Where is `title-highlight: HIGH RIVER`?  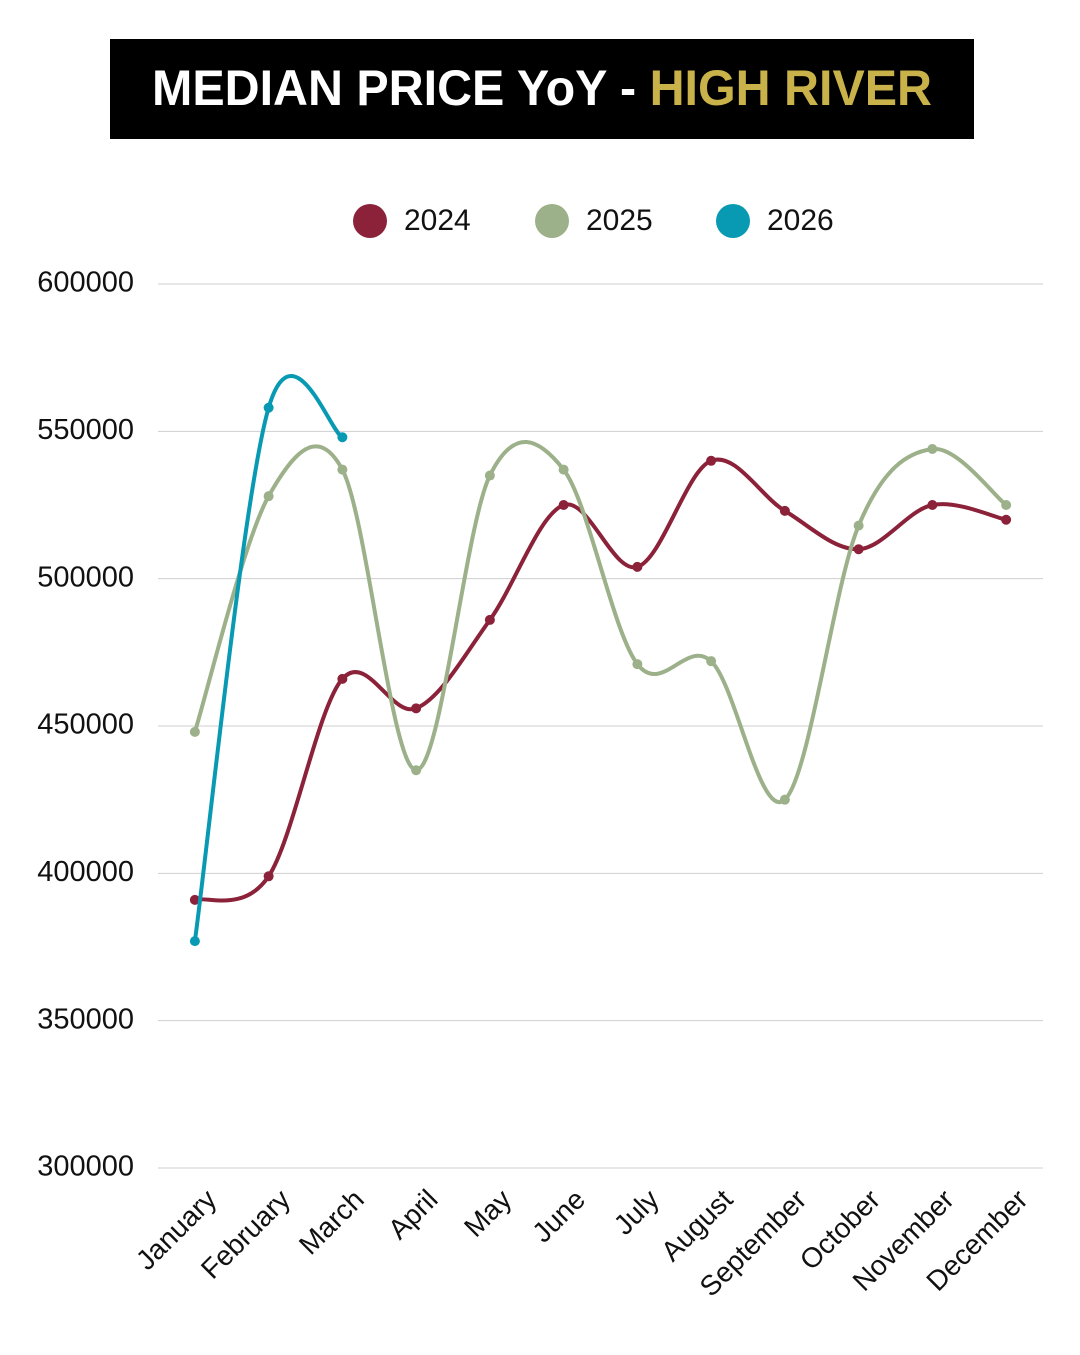
title-highlight: HIGH RIVER is located at coordinates (791, 88).